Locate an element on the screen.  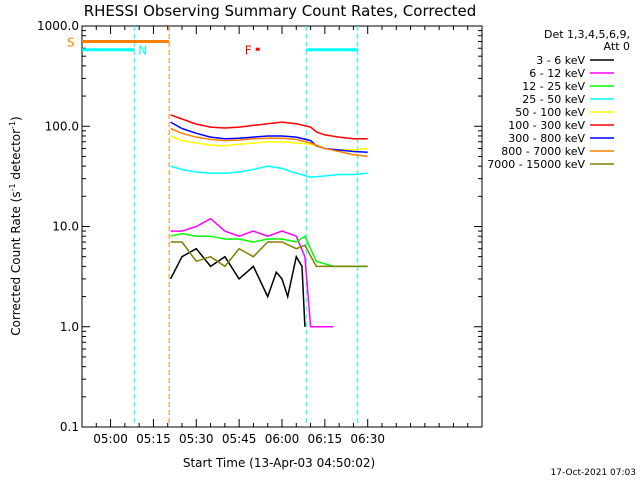
flare-flag-marker is located at coordinates (257, 49).